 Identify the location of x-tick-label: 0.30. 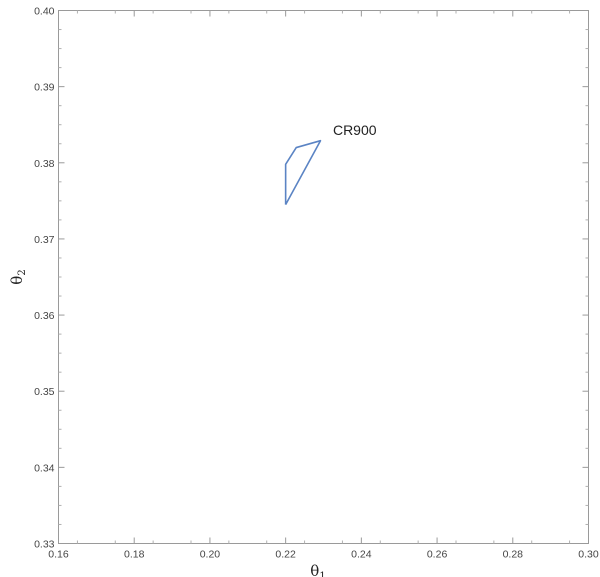
(588, 555).